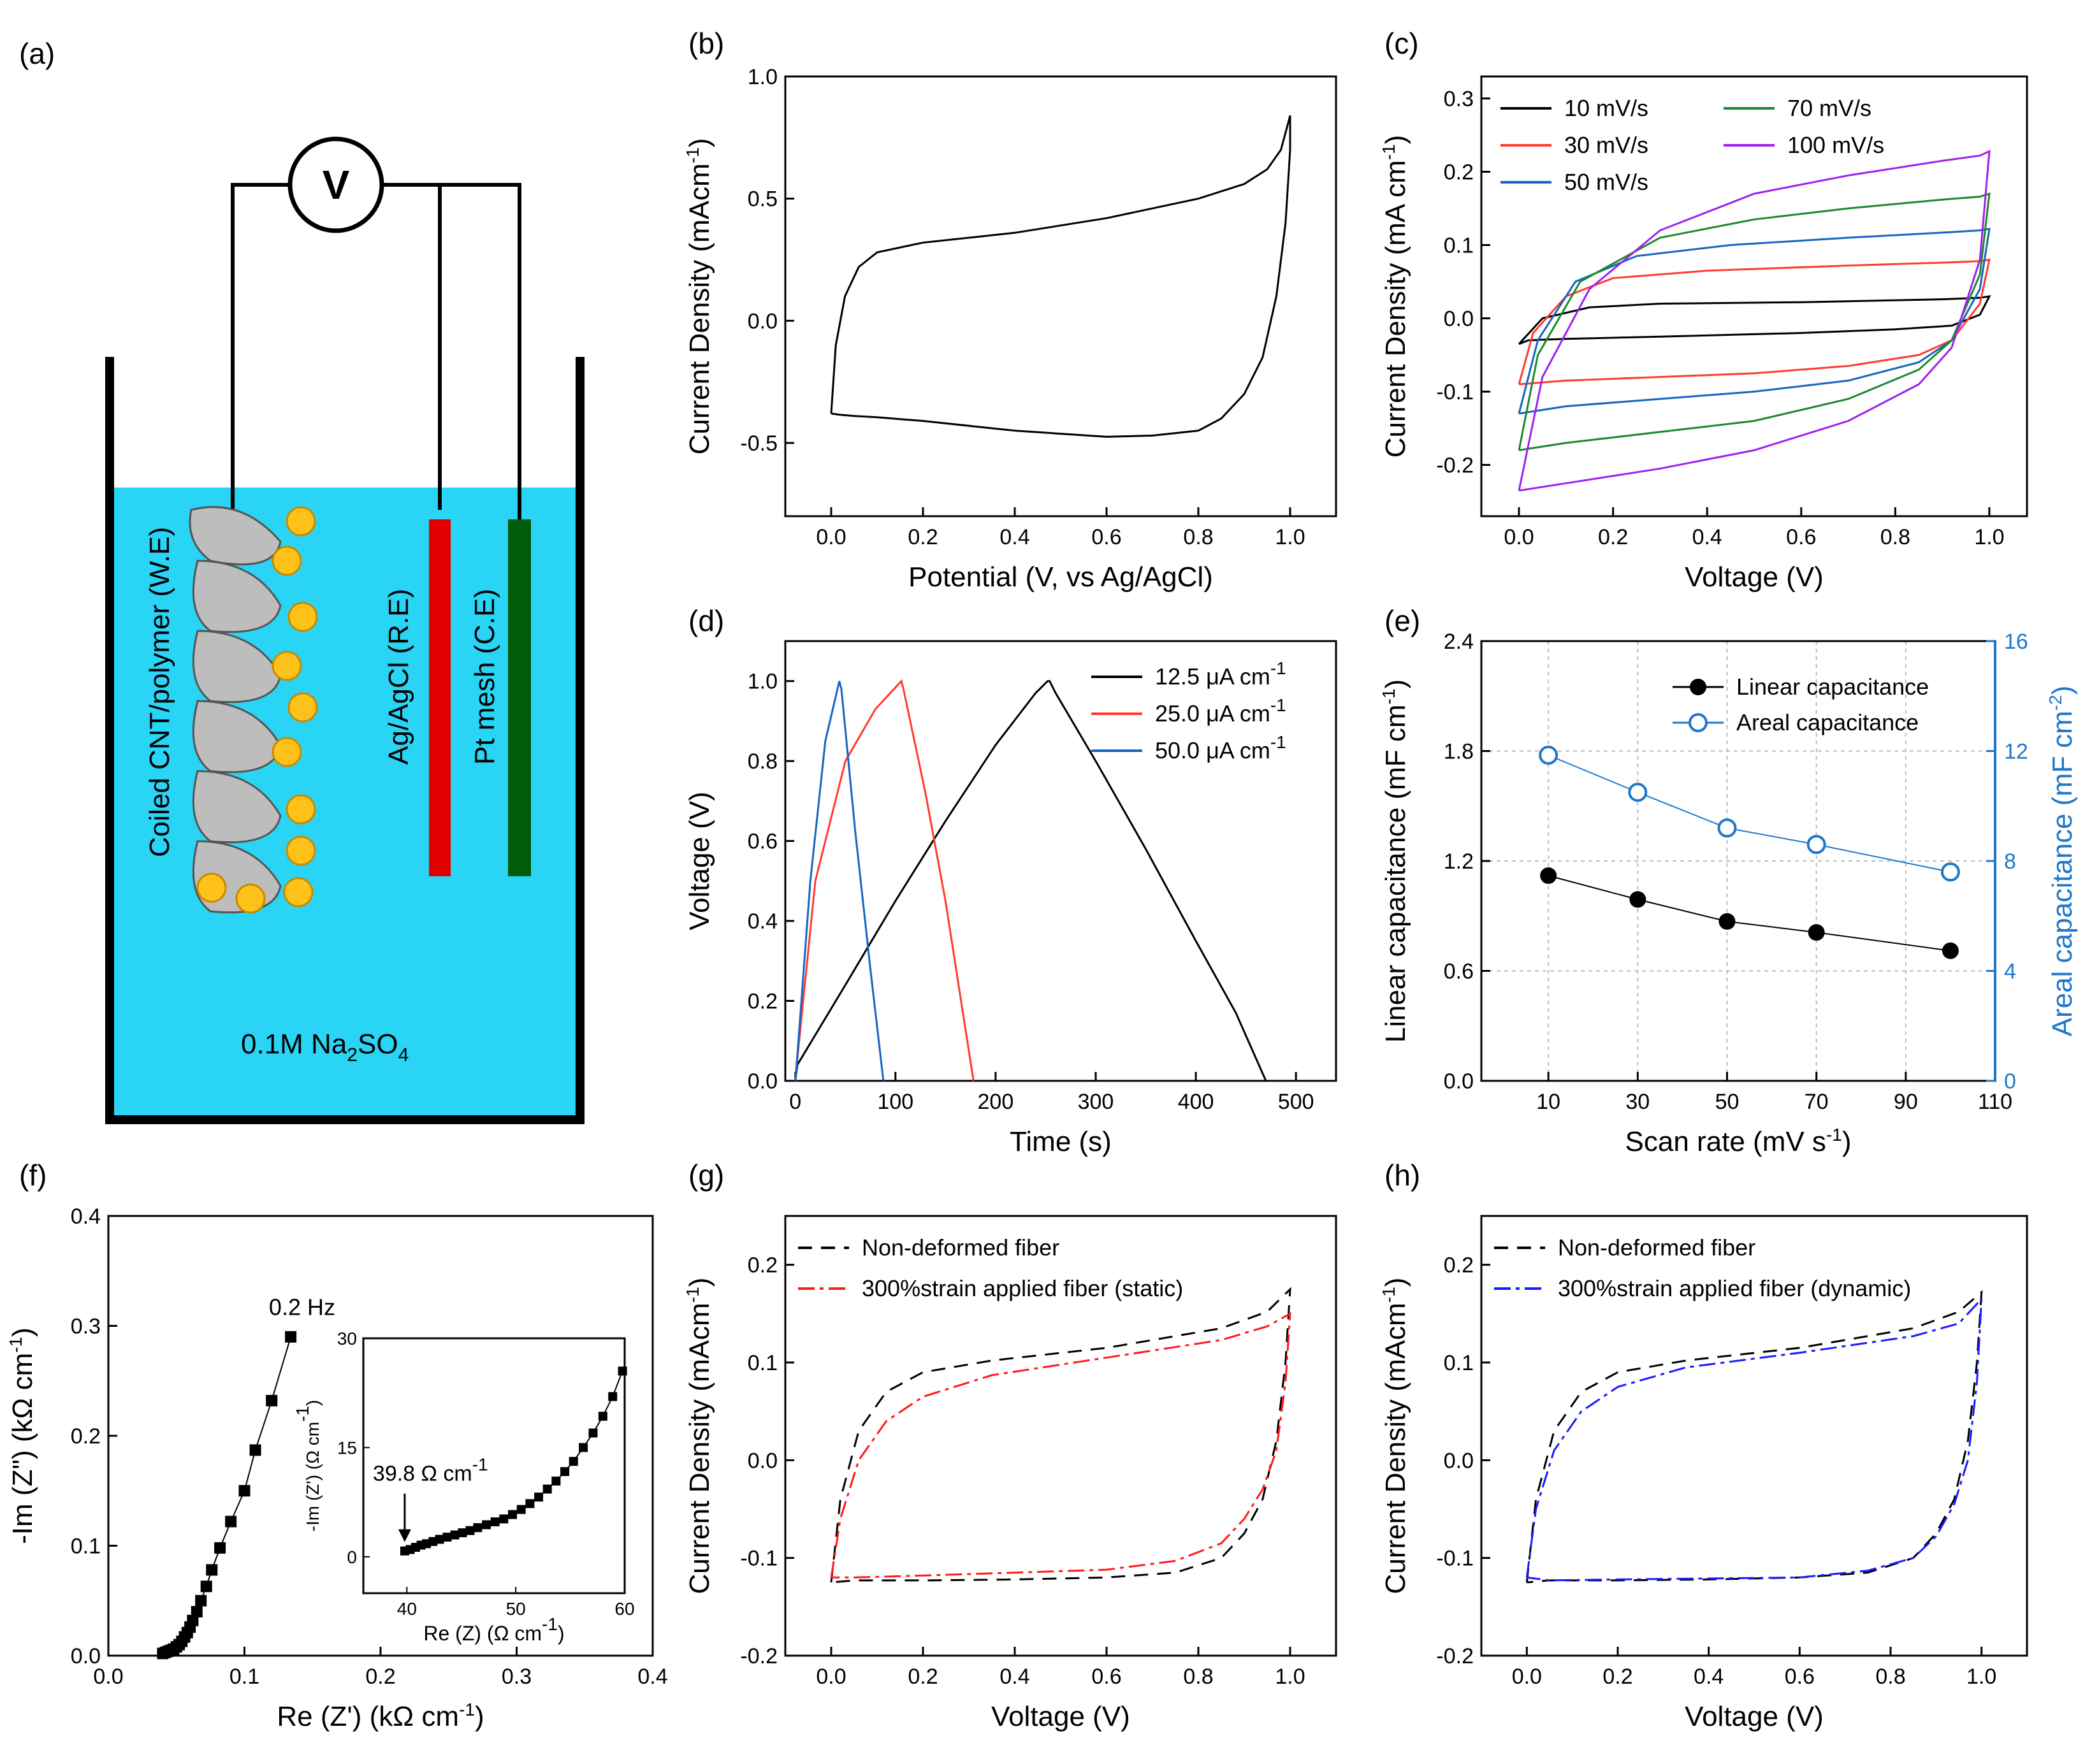  I want to click on y-axis-label-main: Current Density (mAcm, so click(1395, 1448).